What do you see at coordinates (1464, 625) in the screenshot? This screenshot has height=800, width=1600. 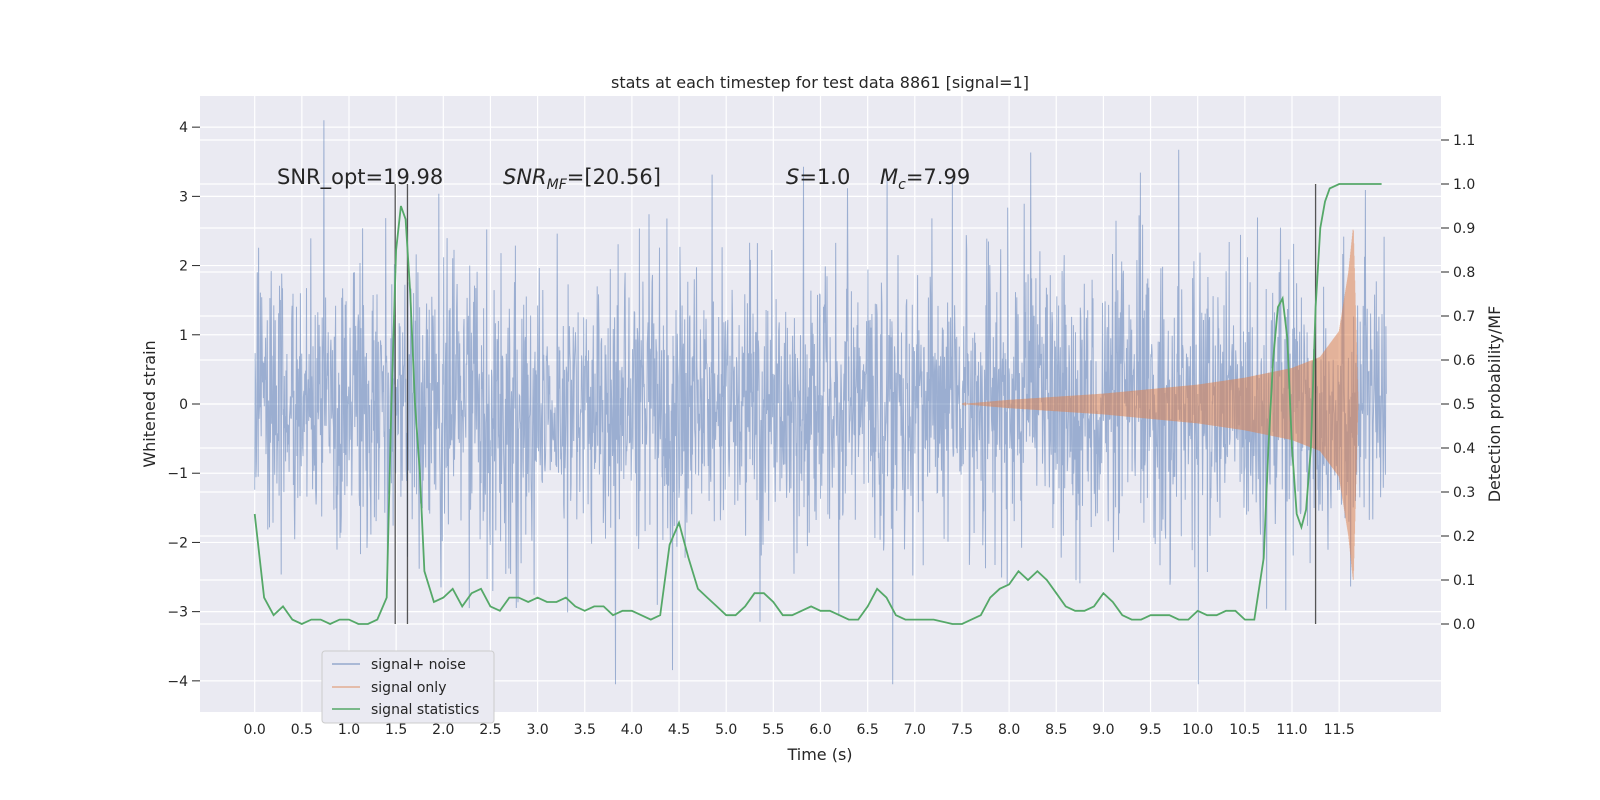 I see `y-tick-label-right: 0.0` at bounding box center [1464, 625].